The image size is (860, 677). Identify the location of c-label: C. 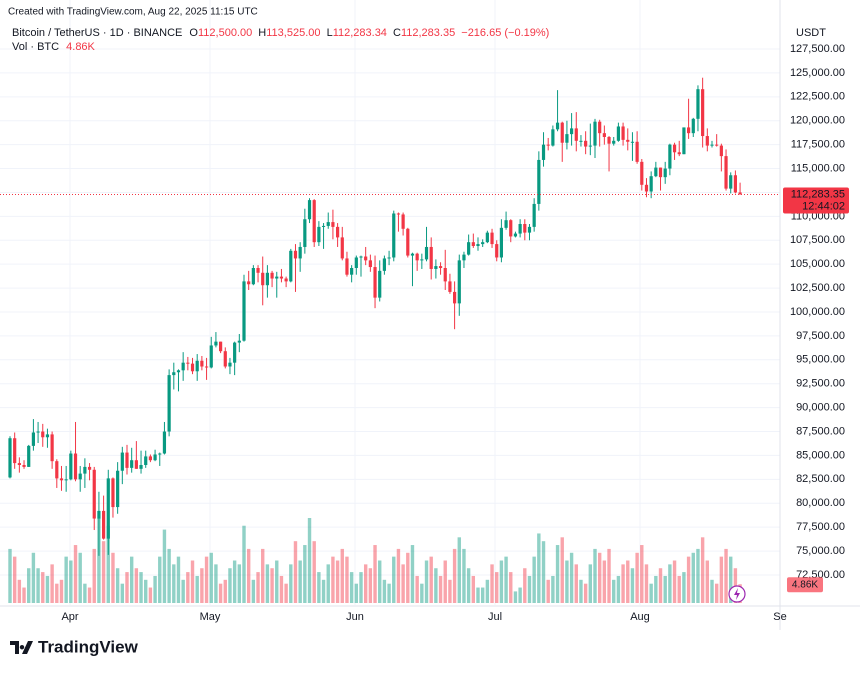
(397, 33).